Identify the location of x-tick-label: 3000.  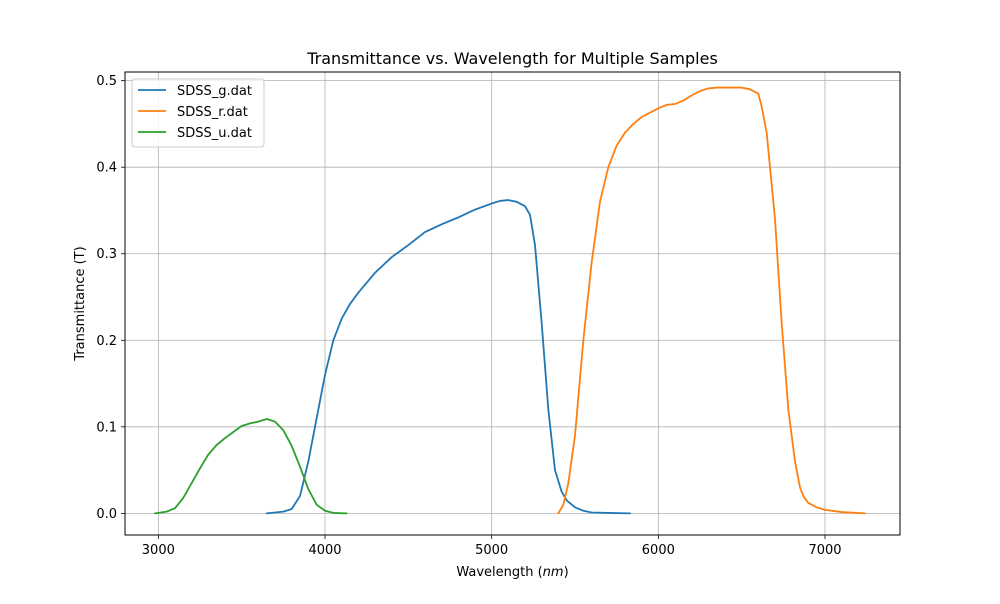
(158, 550).